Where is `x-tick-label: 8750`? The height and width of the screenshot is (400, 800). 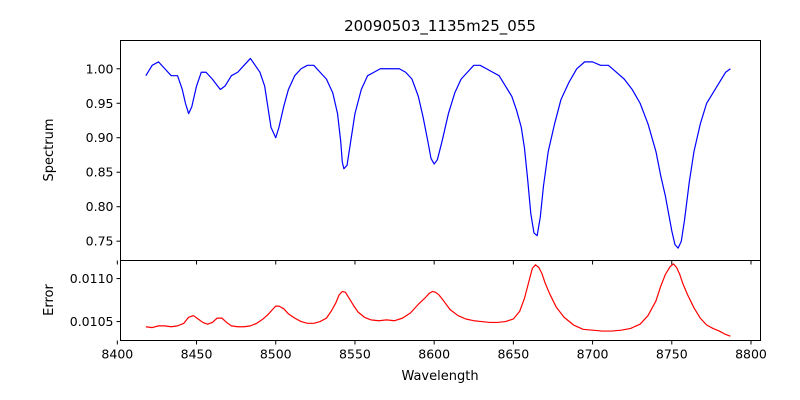
x-tick-label: 8750 is located at coordinates (672, 354).